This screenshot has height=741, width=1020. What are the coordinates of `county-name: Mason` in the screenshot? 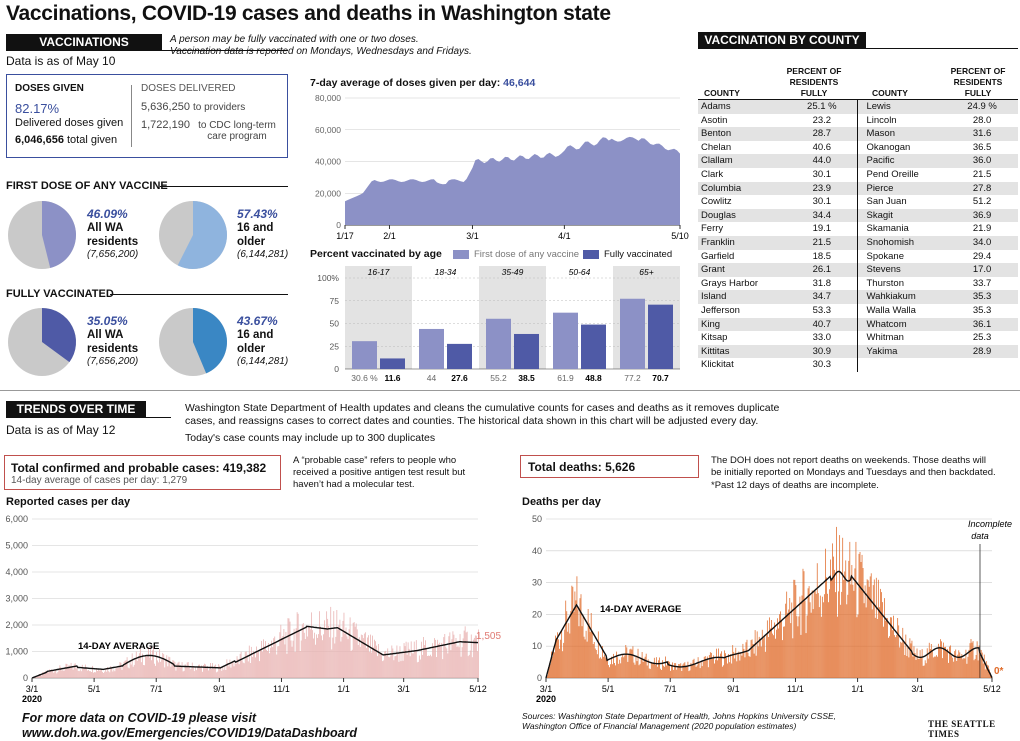 It's located at (902, 134).